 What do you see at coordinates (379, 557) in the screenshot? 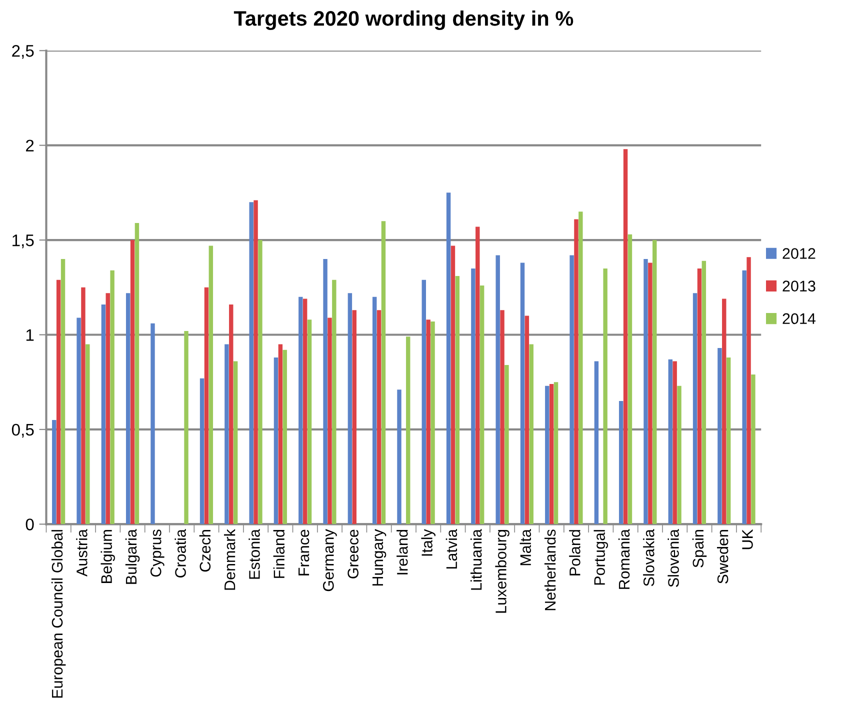
I see `x-tick-label: Hungary` at bounding box center [379, 557].